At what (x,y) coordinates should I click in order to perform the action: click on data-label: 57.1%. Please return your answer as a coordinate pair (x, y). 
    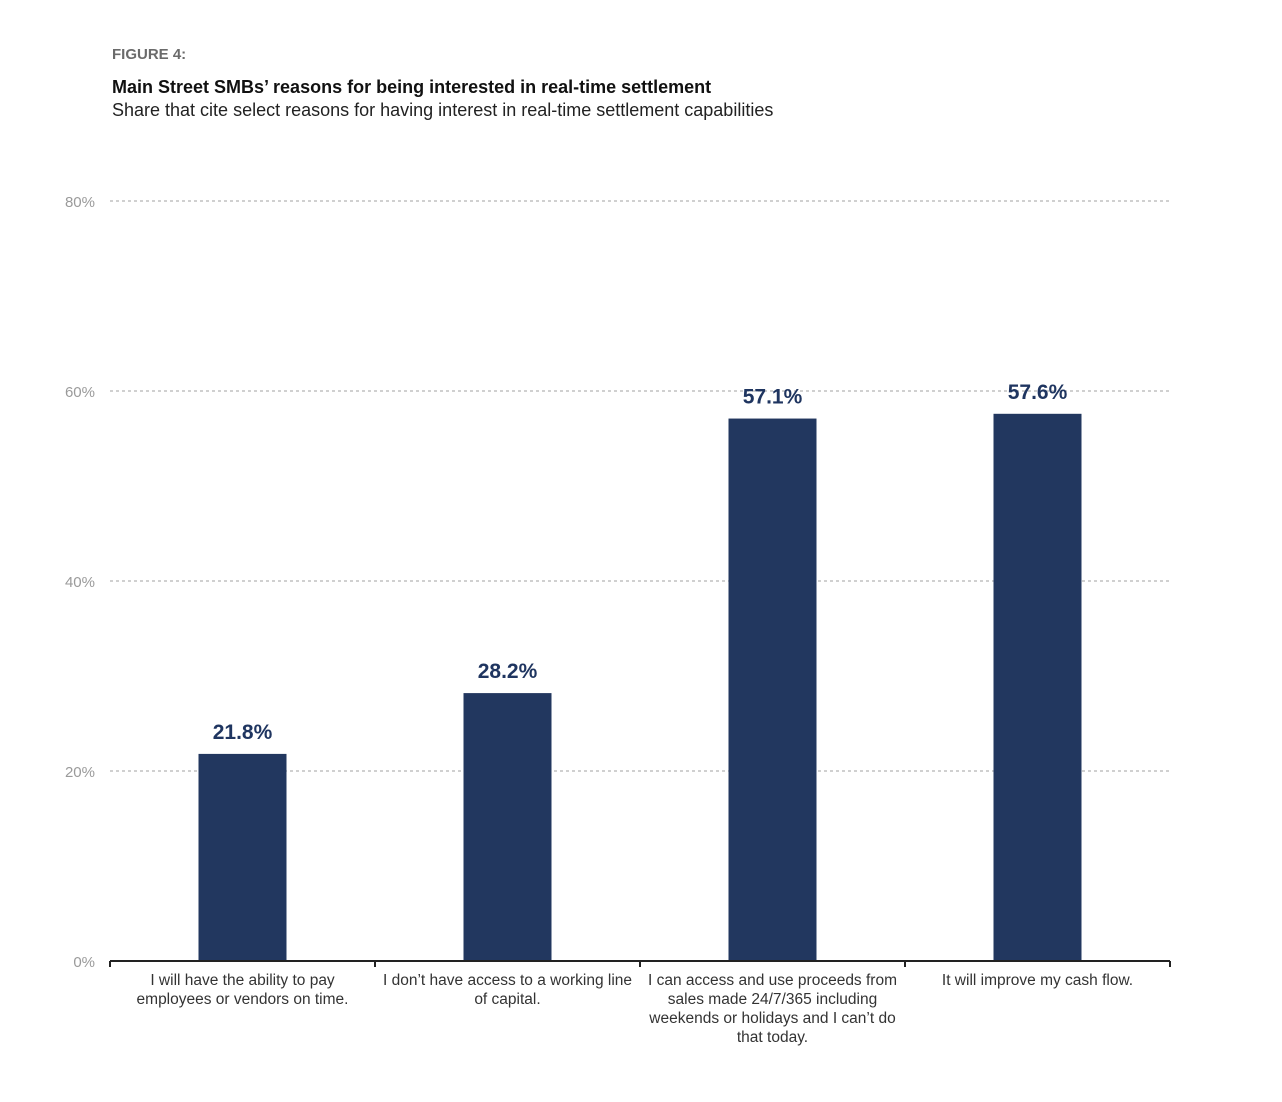
    Looking at the image, I should click on (773, 397).